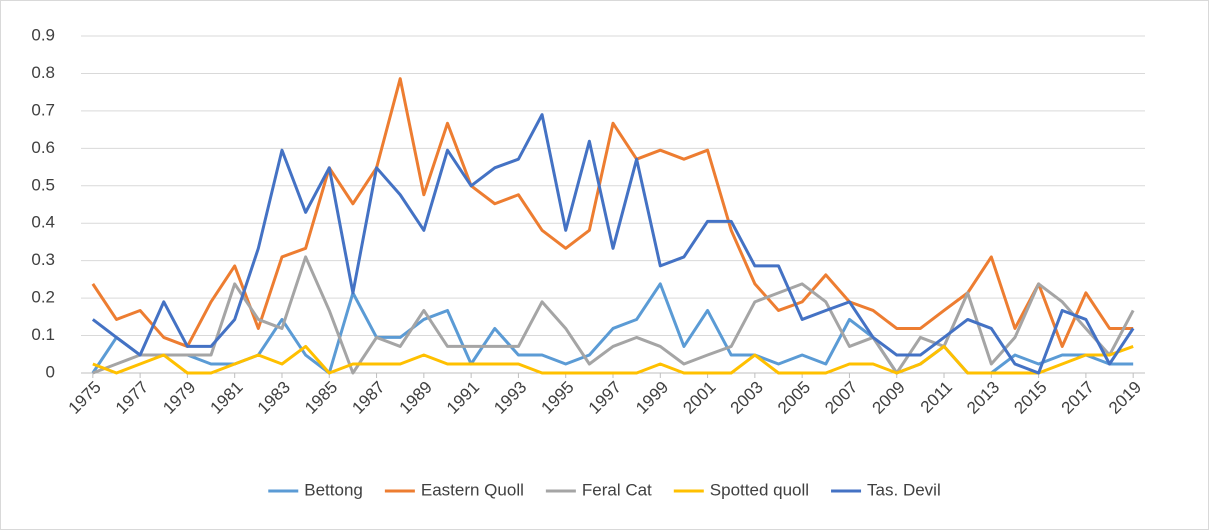 Image resolution: width=1209 pixels, height=530 pixels. I want to click on legend-label: Spotted quoll, so click(759, 489).